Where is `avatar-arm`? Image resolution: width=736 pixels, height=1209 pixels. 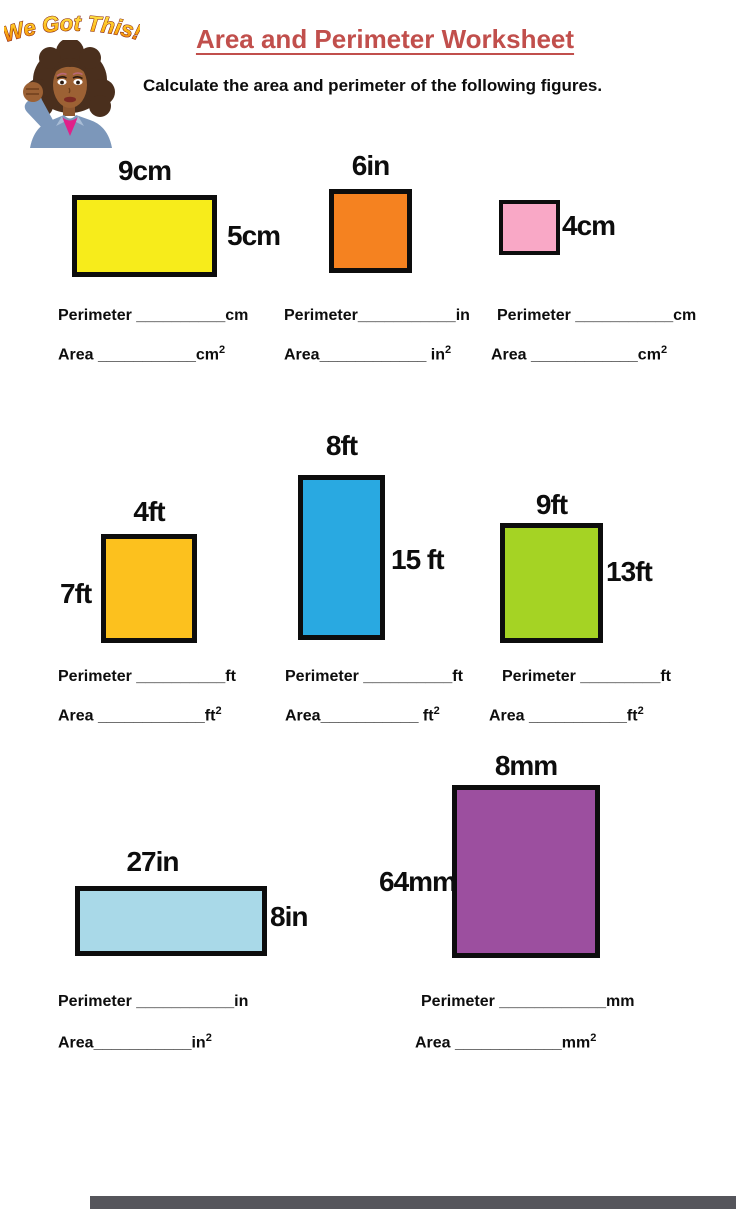
avatar-arm is located at coordinates (39, 112).